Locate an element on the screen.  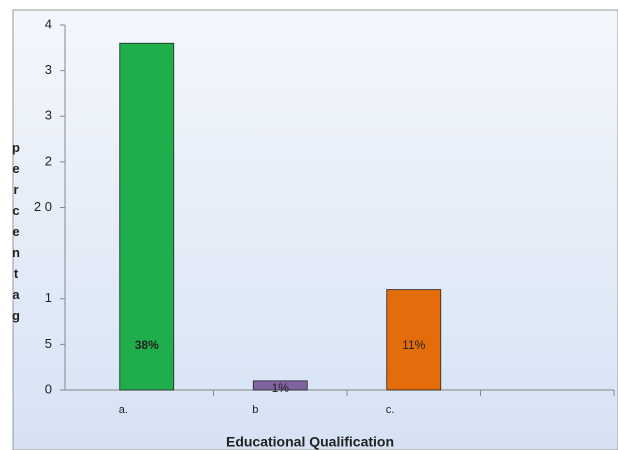
data-label: 38% is located at coordinates (147, 345).